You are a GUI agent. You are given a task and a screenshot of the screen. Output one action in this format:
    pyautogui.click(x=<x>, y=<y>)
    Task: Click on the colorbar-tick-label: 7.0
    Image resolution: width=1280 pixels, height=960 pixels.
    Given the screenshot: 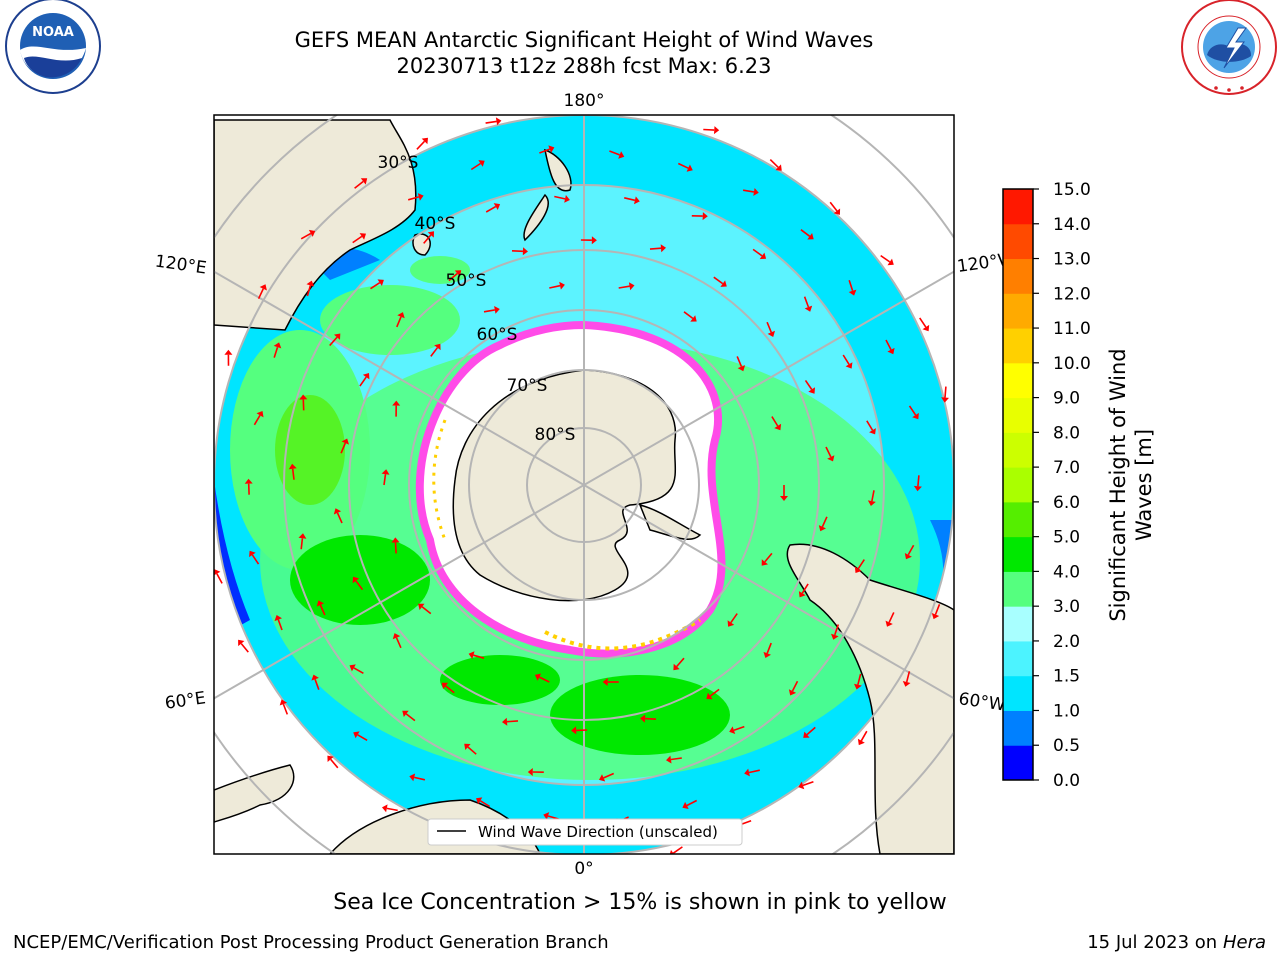 What is the action you would take?
    pyautogui.click(x=1066, y=468)
    